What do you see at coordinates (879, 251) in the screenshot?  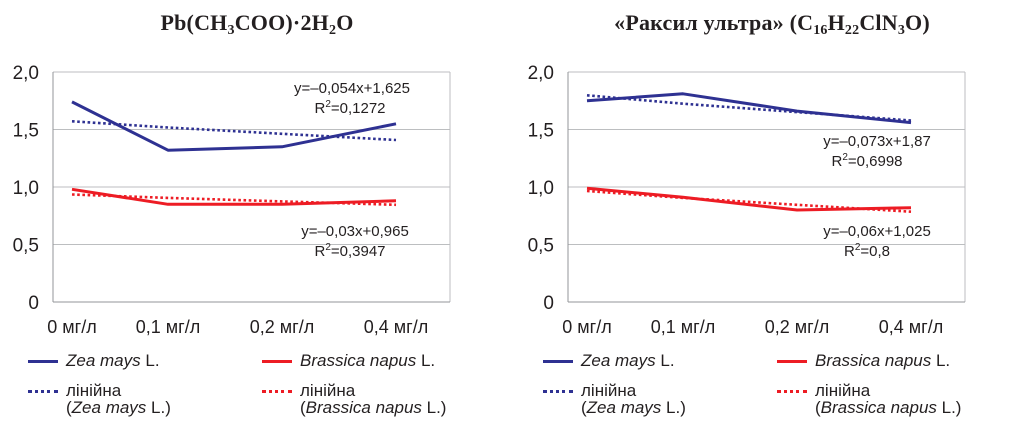 I see `r2-value: 0,8` at bounding box center [879, 251].